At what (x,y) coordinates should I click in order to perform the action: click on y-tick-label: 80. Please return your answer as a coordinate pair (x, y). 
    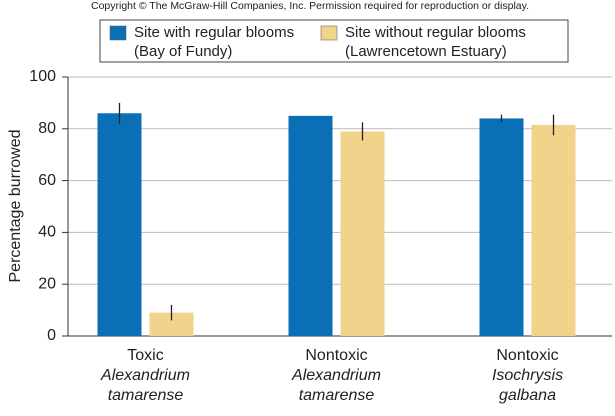
    Looking at the image, I should click on (47, 128).